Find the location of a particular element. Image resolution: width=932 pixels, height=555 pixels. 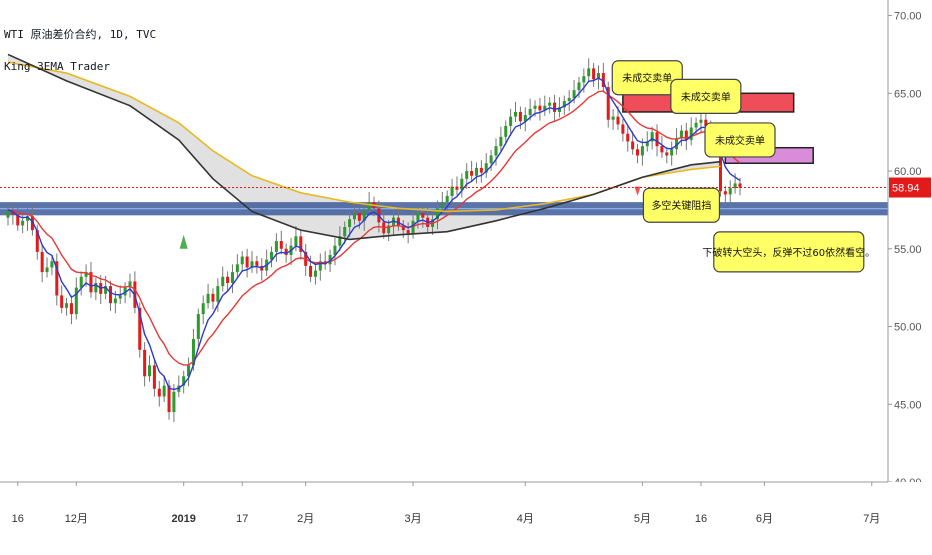

annotation-text: 多空关键阻挡 is located at coordinates (681, 205).